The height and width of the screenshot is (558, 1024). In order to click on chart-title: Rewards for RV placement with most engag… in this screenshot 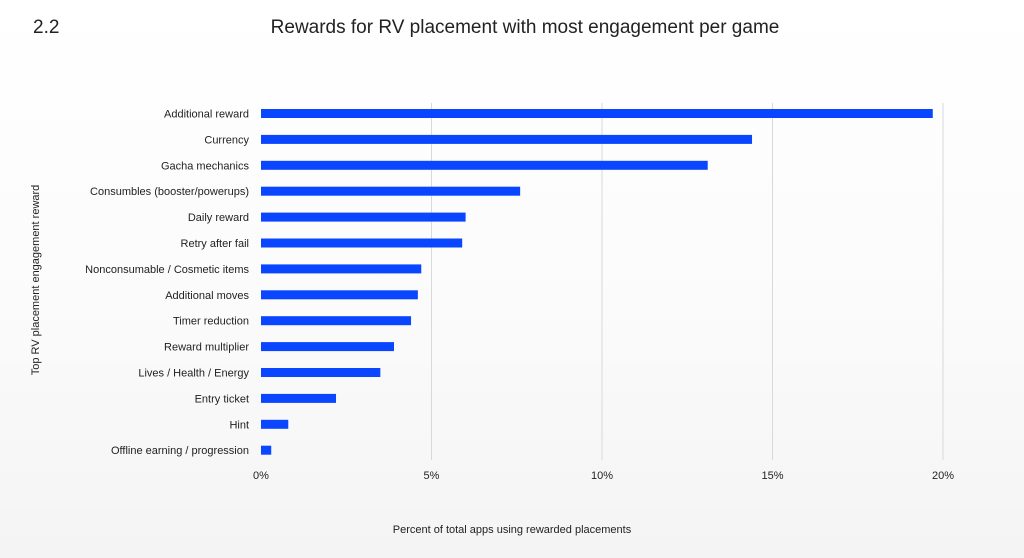, I will do `click(525, 27)`.